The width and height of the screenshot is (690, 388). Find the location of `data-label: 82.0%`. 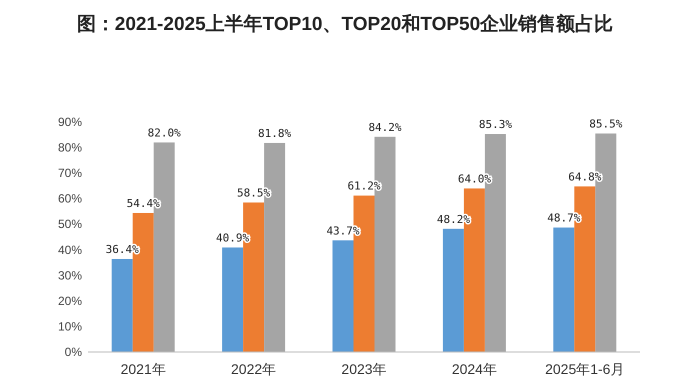

data-label: 82.0% is located at coordinates (165, 133).